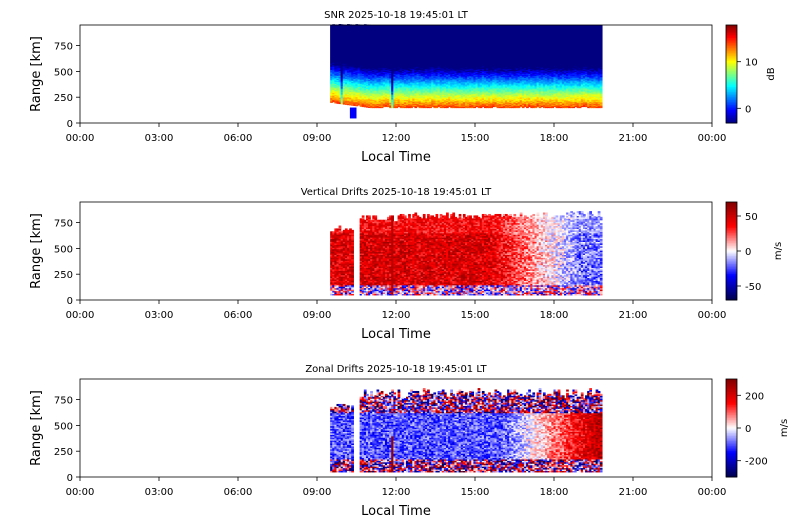 This screenshot has width=800, height=519. Describe the element at coordinates (466, 71) in the screenshot. I see `snr-heatmap-cells` at that location.